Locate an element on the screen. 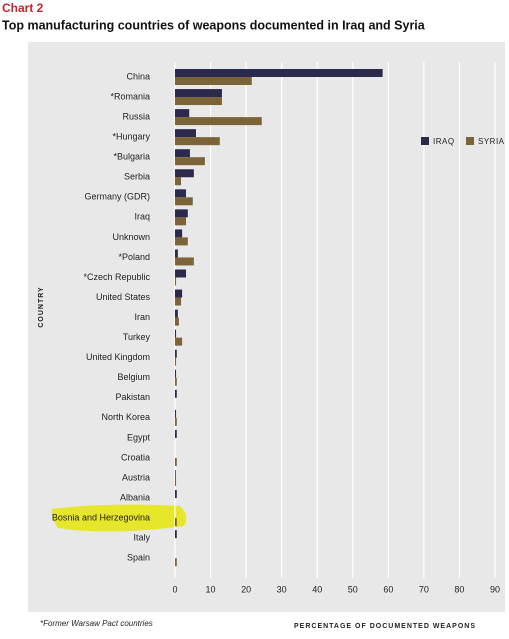 This screenshot has height=639, width=509. y-tick-label: Belgium is located at coordinates (133, 377).